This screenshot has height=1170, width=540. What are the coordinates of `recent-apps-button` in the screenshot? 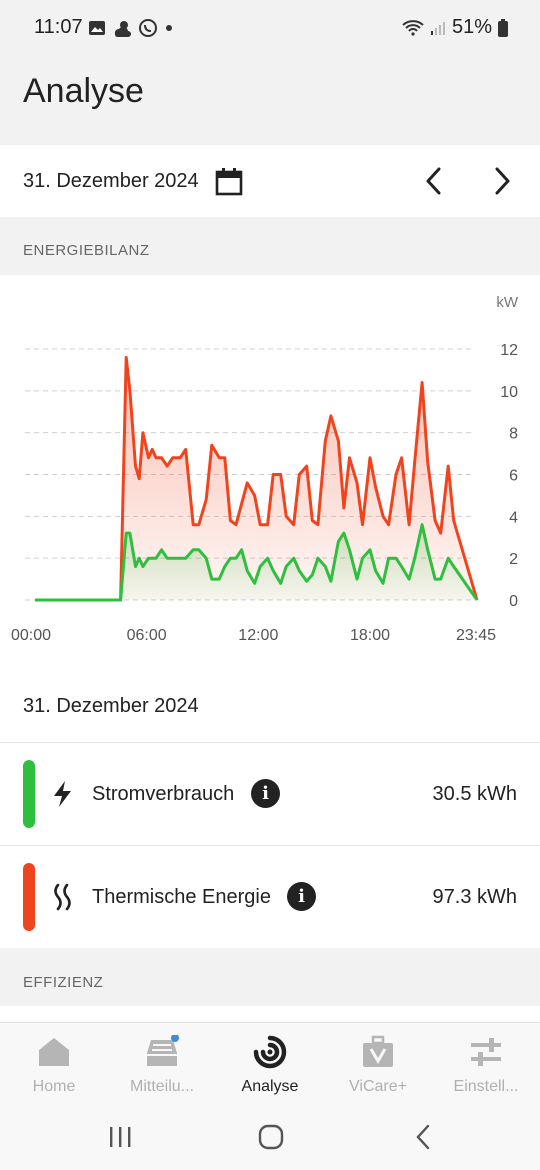 It's located at (120, 1137).